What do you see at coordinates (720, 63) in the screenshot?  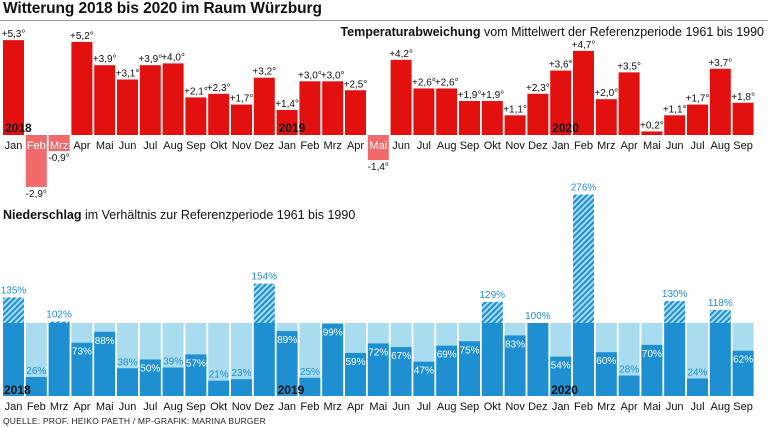 I see `temperature-value-label: +3,7°` at bounding box center [720, 63].